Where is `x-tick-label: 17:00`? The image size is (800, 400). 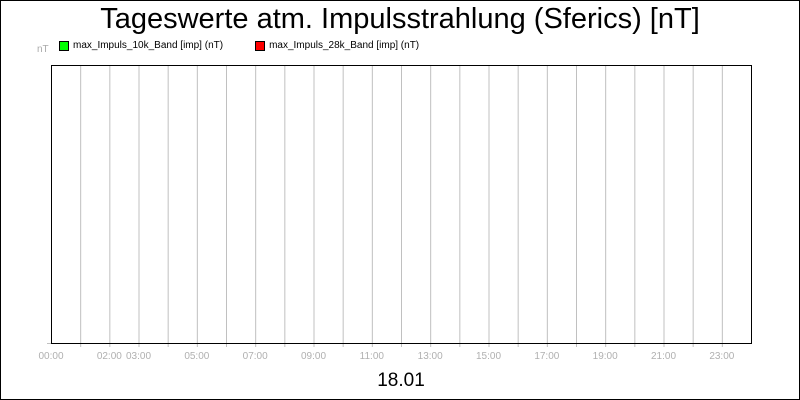
x-tick-label: 17:00 is located at coordinates (546, 356).